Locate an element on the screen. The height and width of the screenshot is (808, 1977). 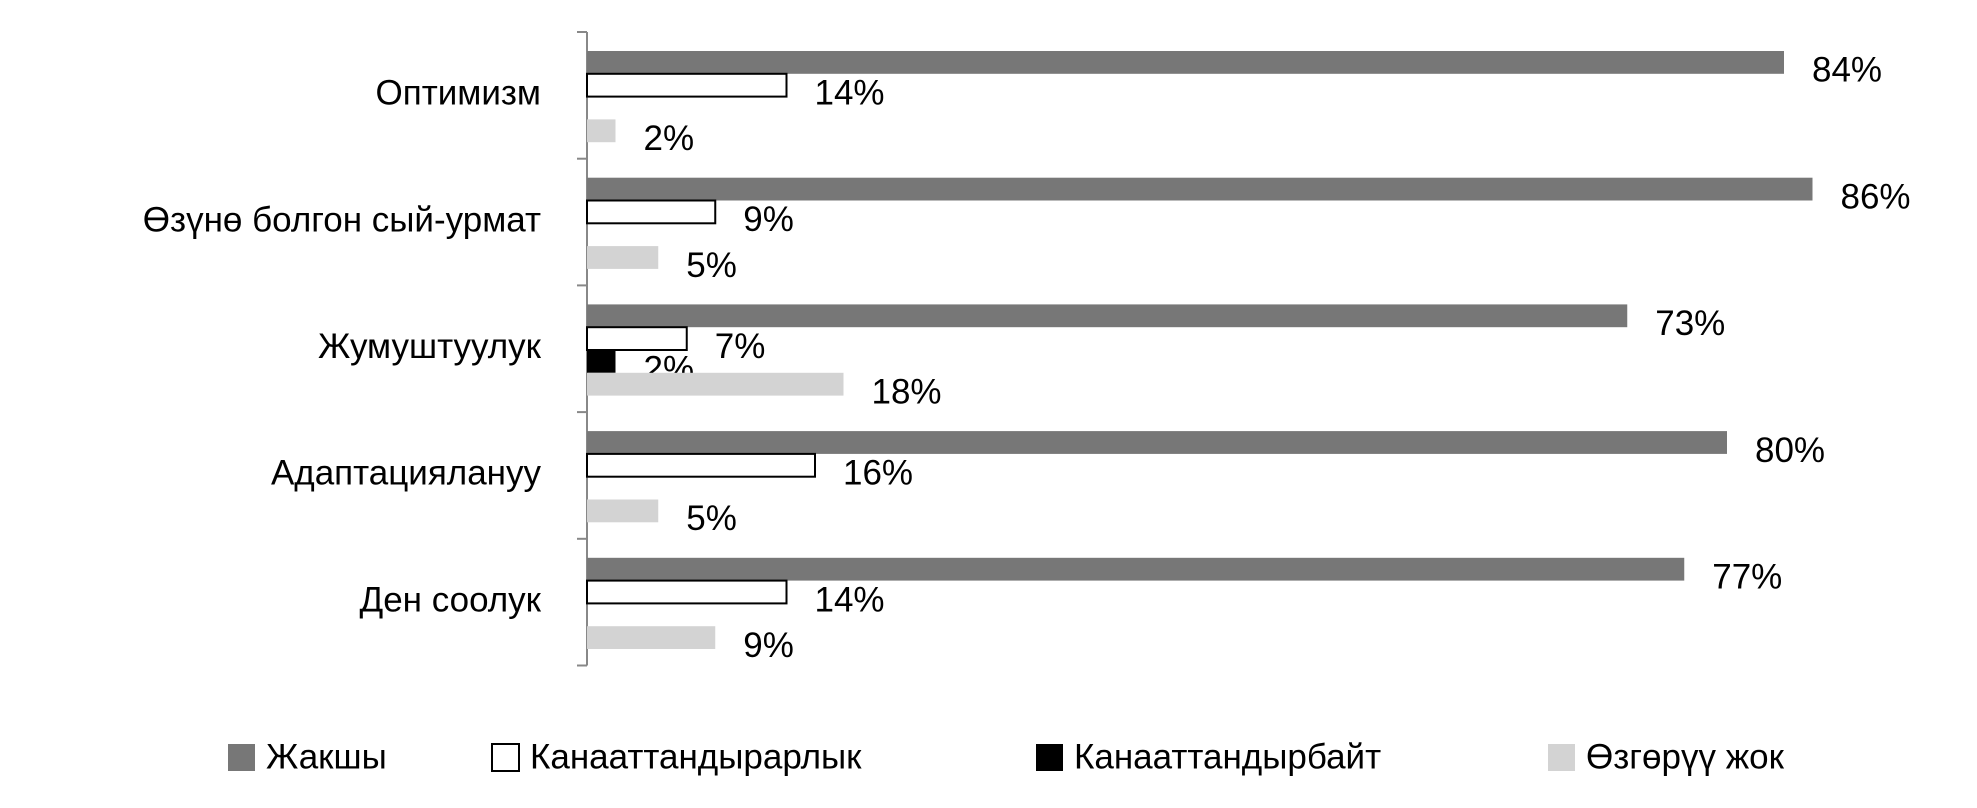
category-label: Ден соолук is located at coordinates (450, 599).